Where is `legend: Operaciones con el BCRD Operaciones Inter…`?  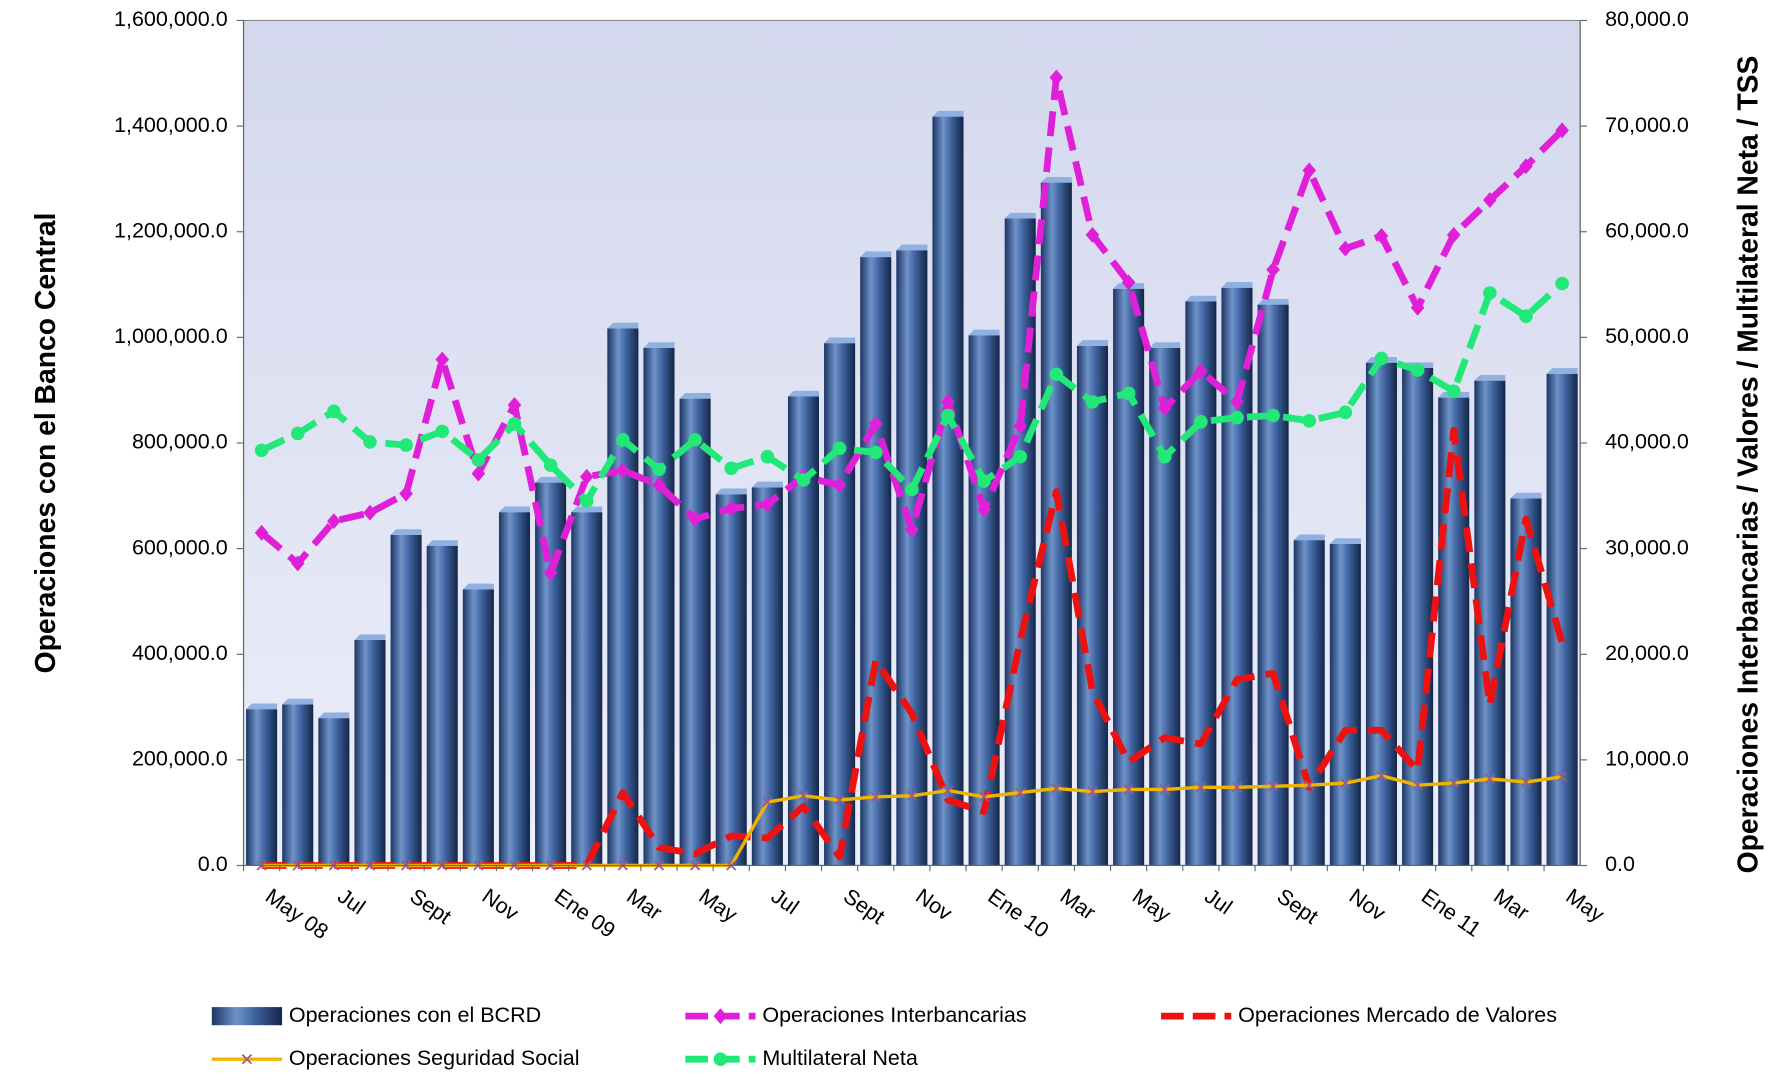 legend: Operaciones con el BCRD Operaciones Inter… is located at coordinates (884, 1036).